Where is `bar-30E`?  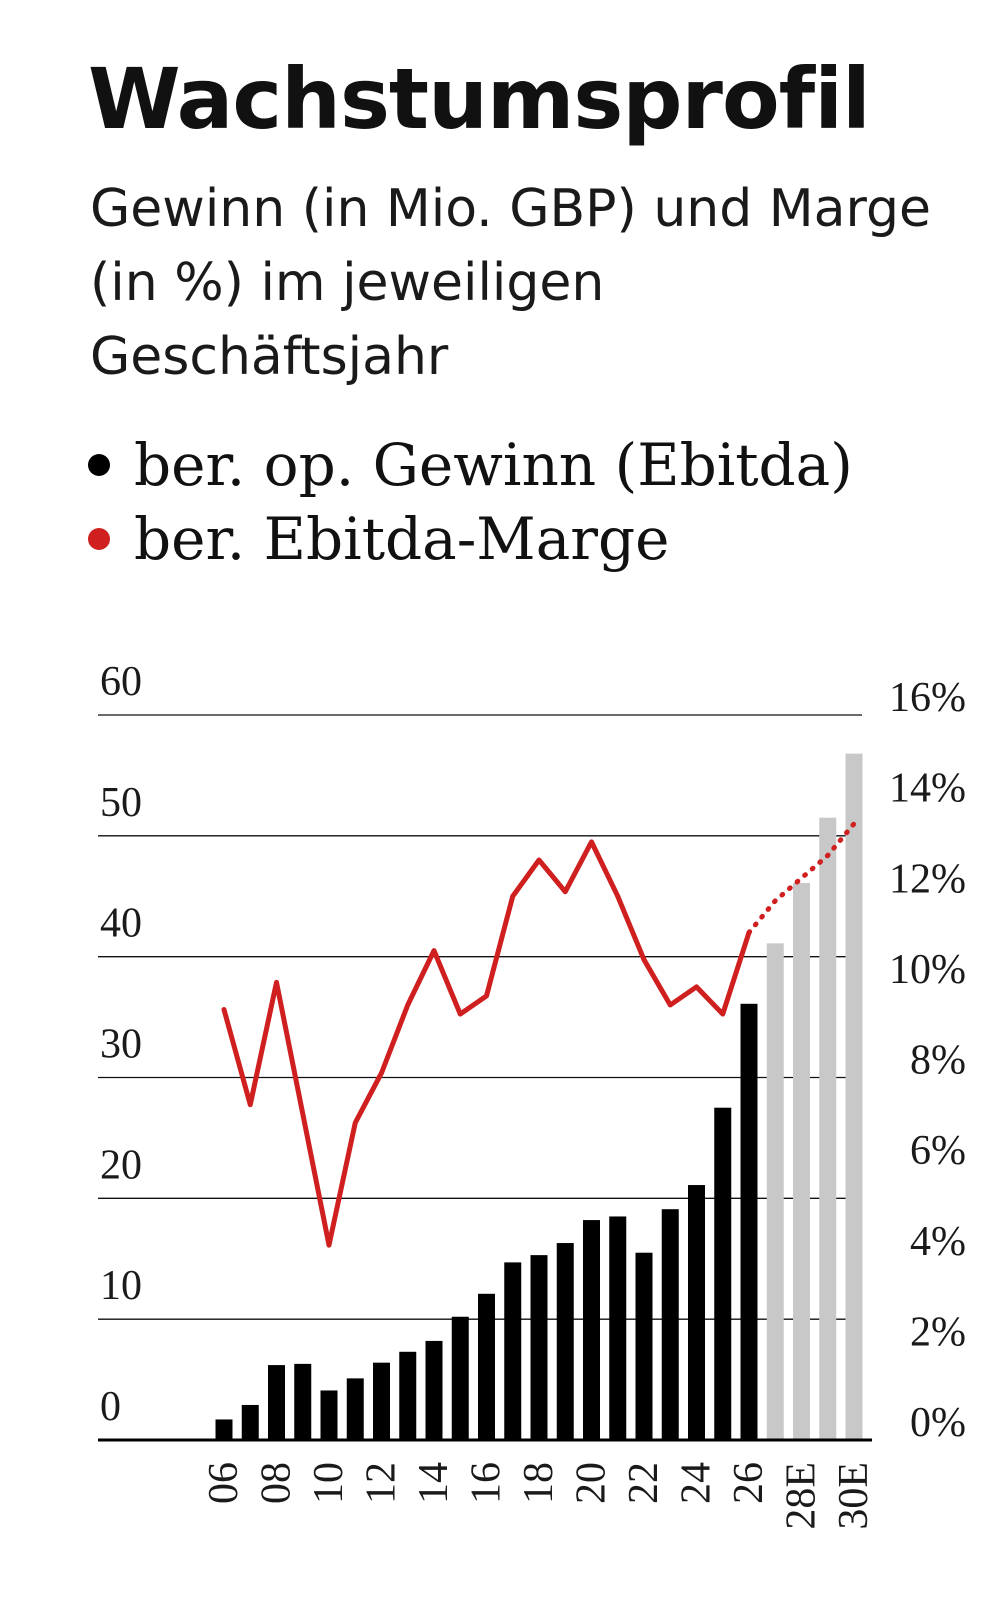 bar-30E is located at coordinates (854, 1096).